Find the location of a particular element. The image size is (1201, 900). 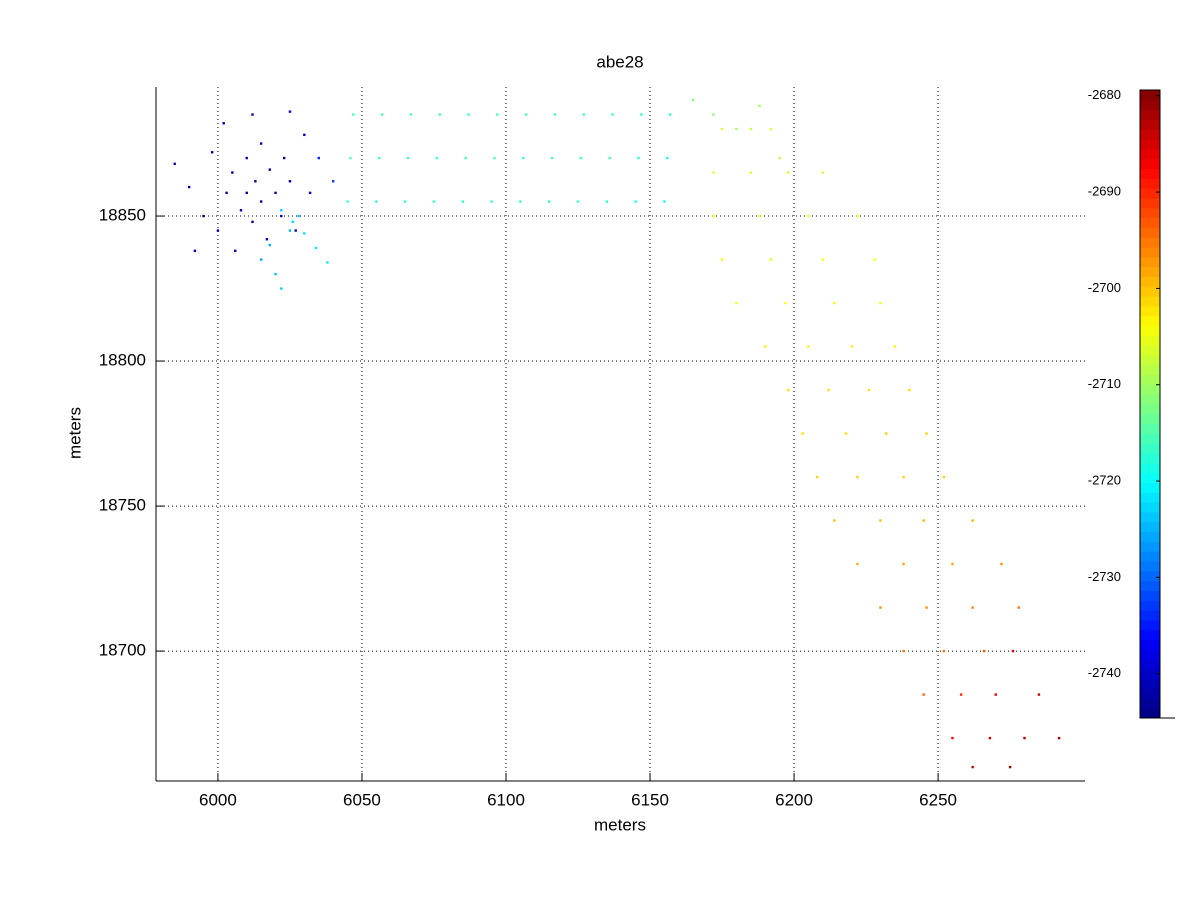

y-tick-label: 18700 is located at coordinates (122, 650).